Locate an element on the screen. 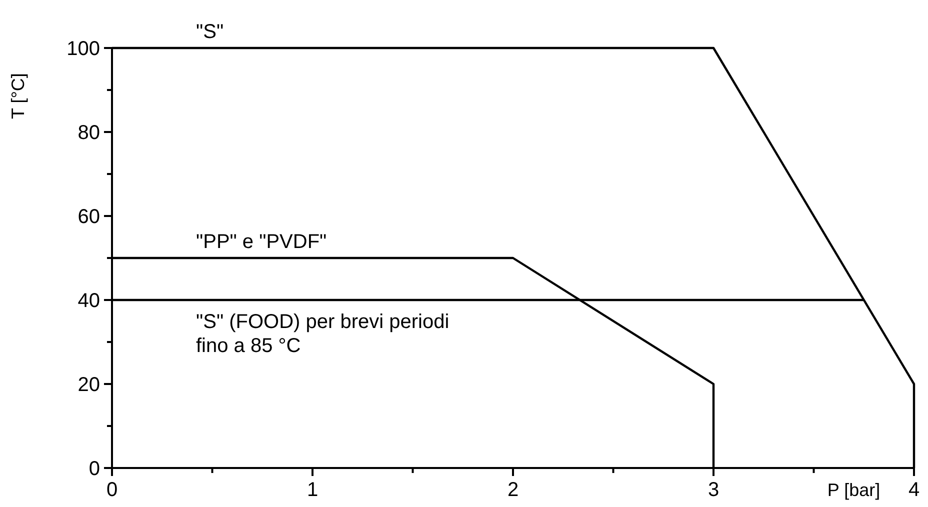 The width and height of the screenshot is (928, 507). series-label: "S" is located at coordinates (210, 32).